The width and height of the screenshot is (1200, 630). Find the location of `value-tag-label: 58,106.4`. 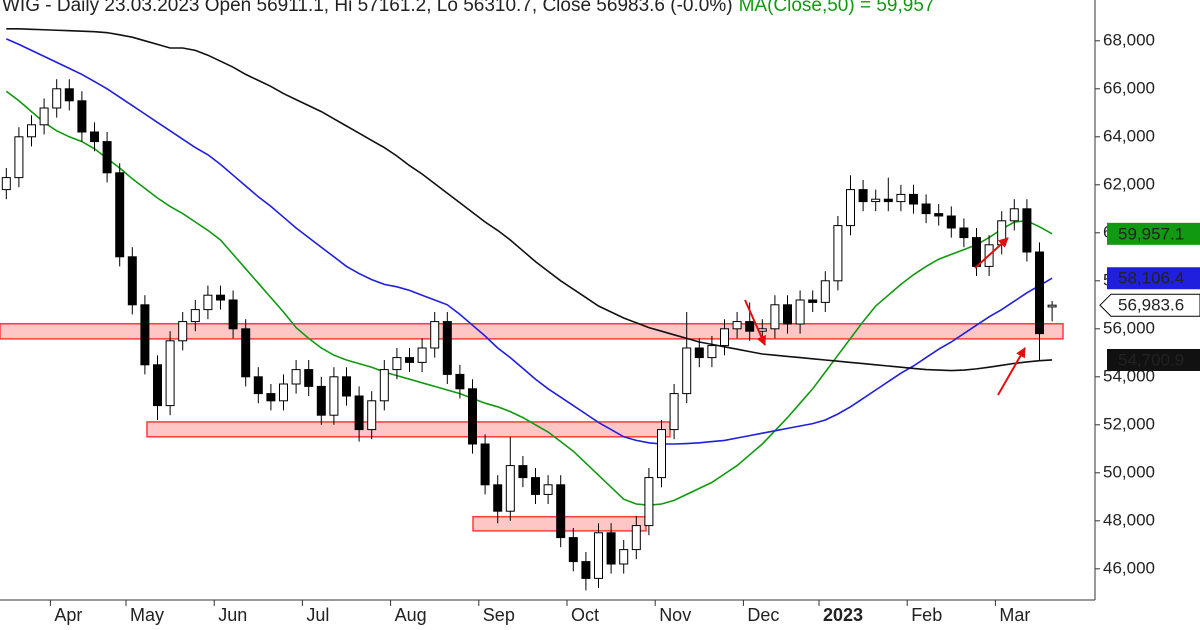

value-tag-label: 58,106.4 is located at coordinates (1151, 278).